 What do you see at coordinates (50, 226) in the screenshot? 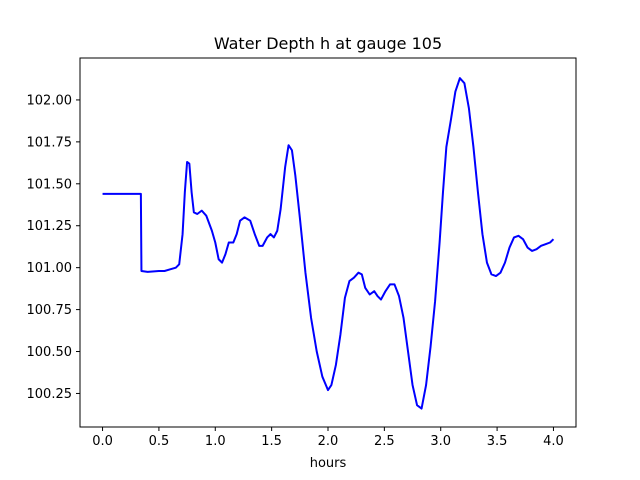
I see `y-tick-label: 101.25` at bounding box center [50, 226].